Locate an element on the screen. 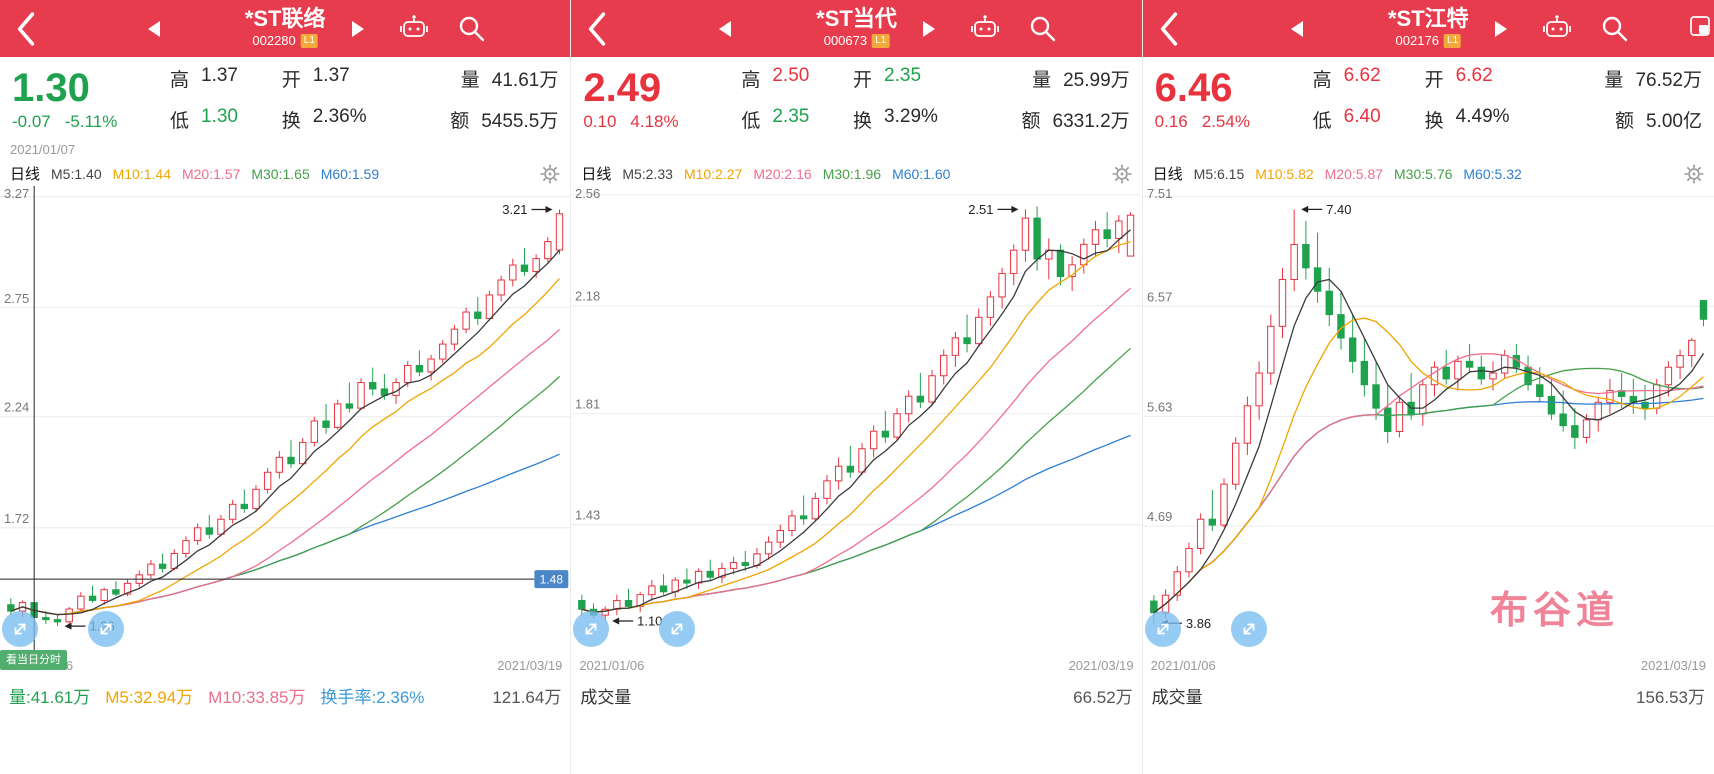 The image size is (1714, 774). quote-stat: 换 3.29% is located at coordinates (914, 119).